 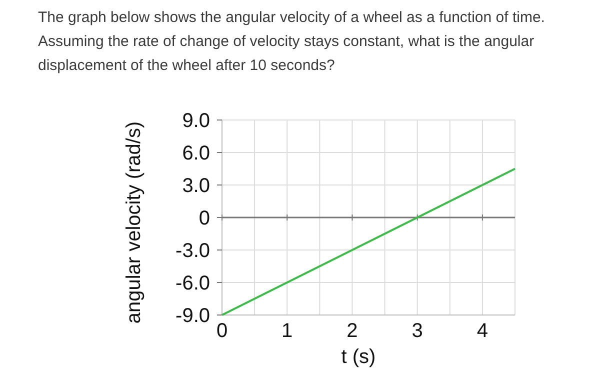 What do you see at coordinates (196, 153) in the screenshot?
I see `y-tick-label: 6.0` at bounding box center [196, 153].